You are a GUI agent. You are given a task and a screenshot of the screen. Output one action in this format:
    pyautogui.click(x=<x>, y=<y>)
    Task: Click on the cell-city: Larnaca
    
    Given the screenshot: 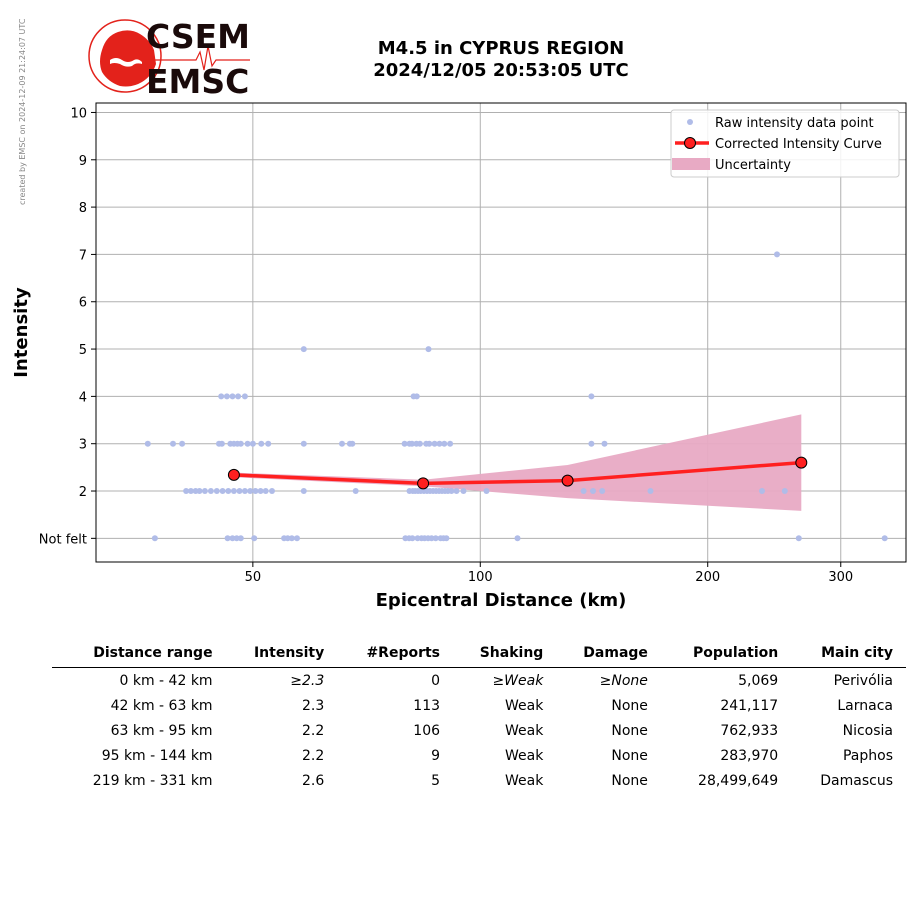 What is the action you would take?
    pyautogui.click(x=865, y=705)
    